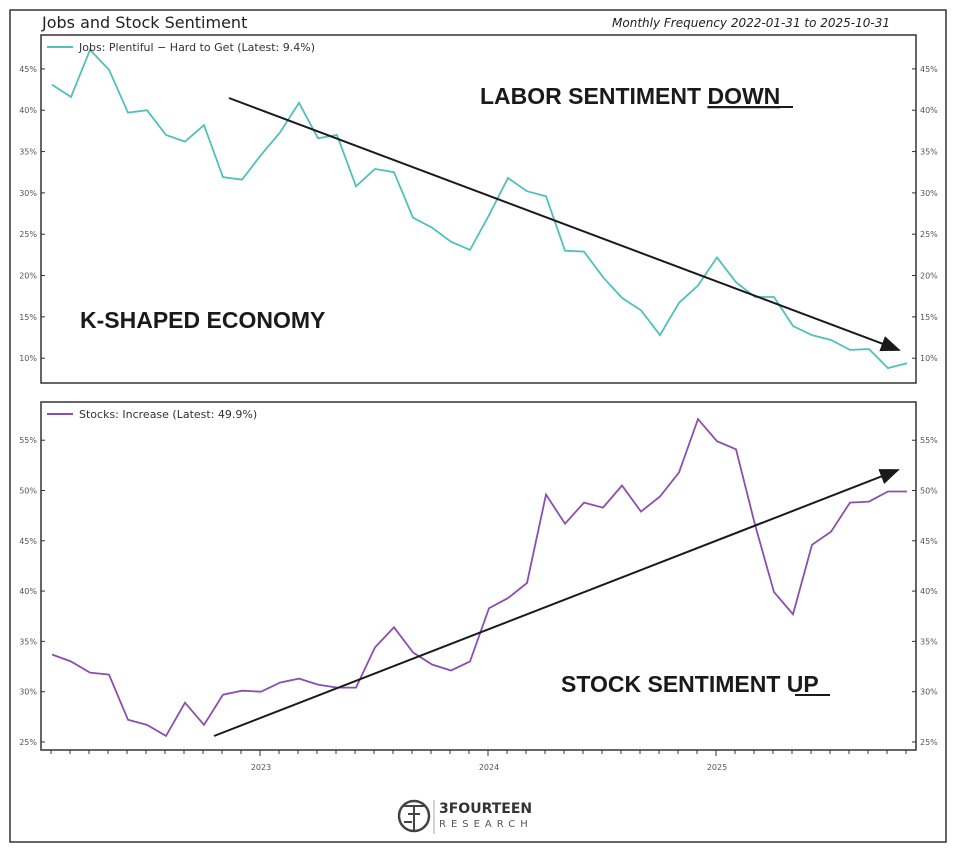  Describe the element at coordinates (630, 96) in the screenshot. I see `labor-sentiment-annotation: LABOR SENTIMENT DOWN` at that location.